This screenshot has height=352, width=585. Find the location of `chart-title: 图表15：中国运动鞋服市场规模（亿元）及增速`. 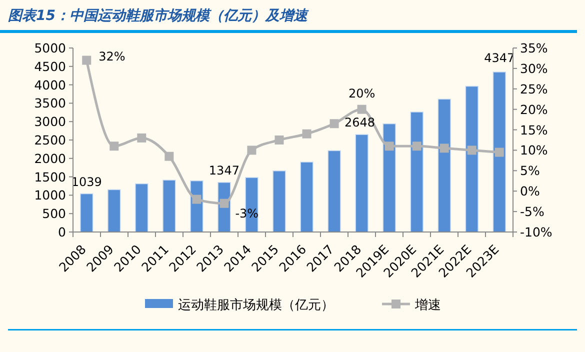

chart-title: 图表15：中国运动鞋服市场规模（亿元）及增速 is located at coordinates (159, 15).